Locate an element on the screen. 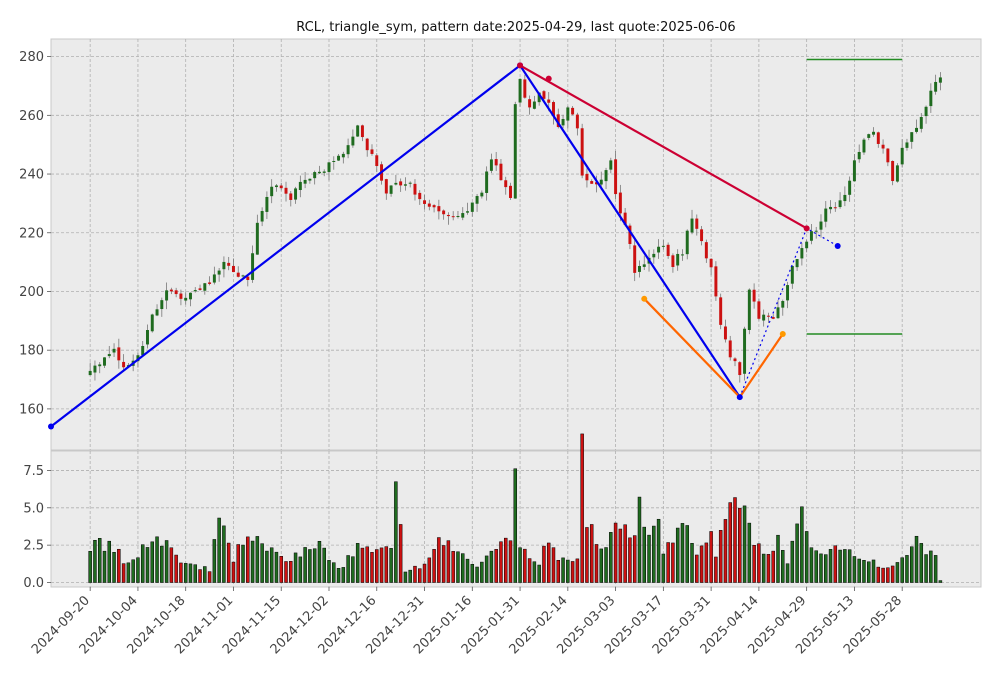 The image size is (1001, 682). red-pivot-point is located at coordinates (520, 65).